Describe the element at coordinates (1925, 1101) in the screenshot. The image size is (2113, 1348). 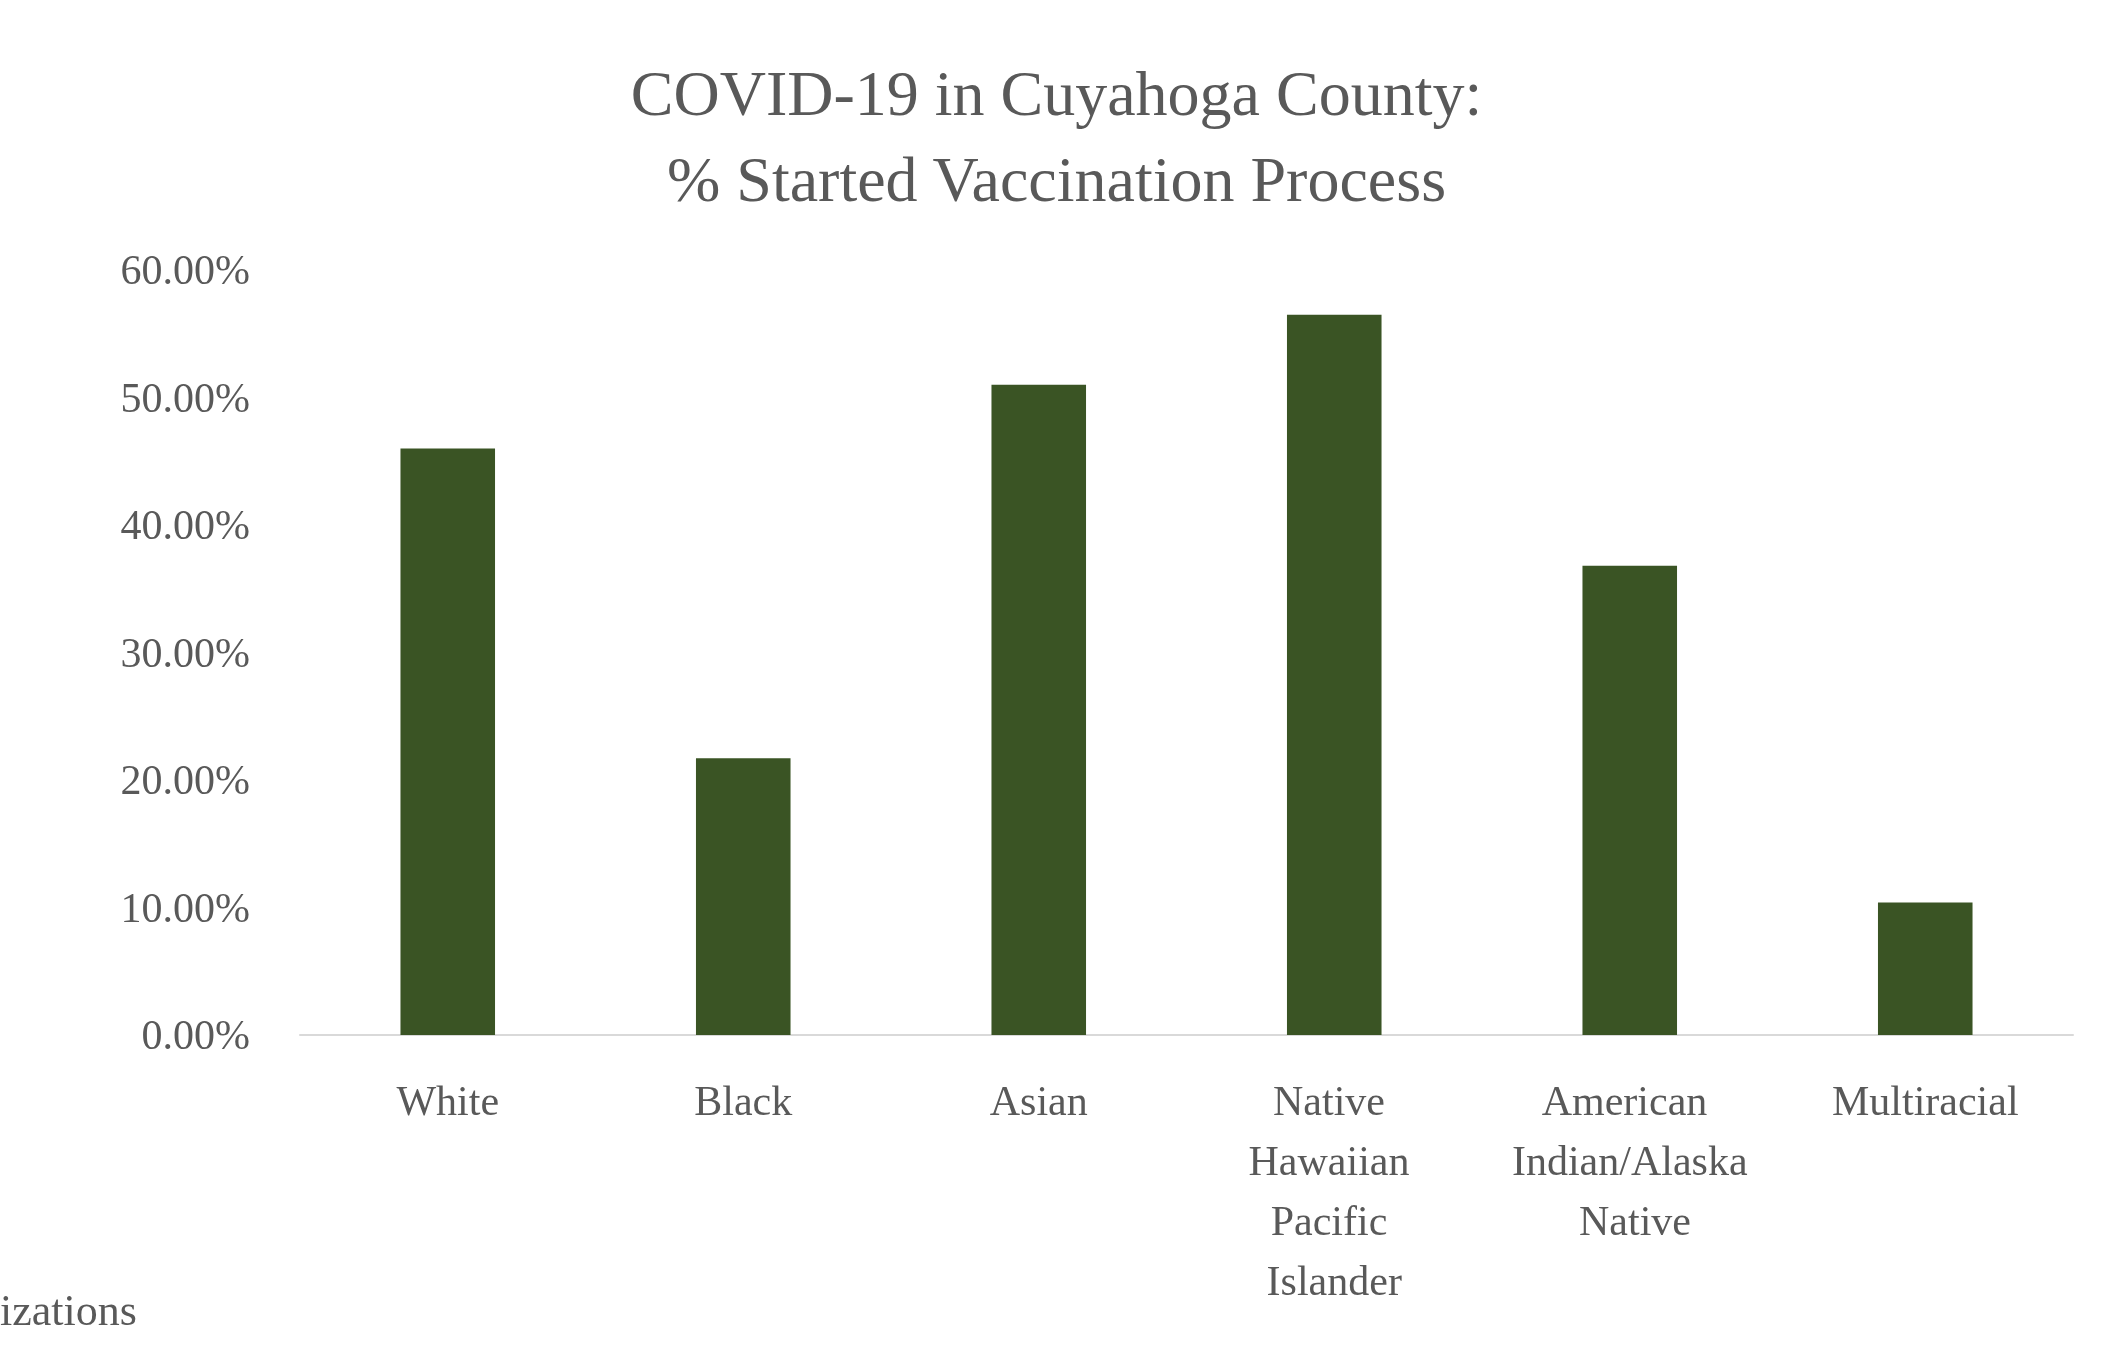
I see `x-tick-label: Multiracial` at that location.